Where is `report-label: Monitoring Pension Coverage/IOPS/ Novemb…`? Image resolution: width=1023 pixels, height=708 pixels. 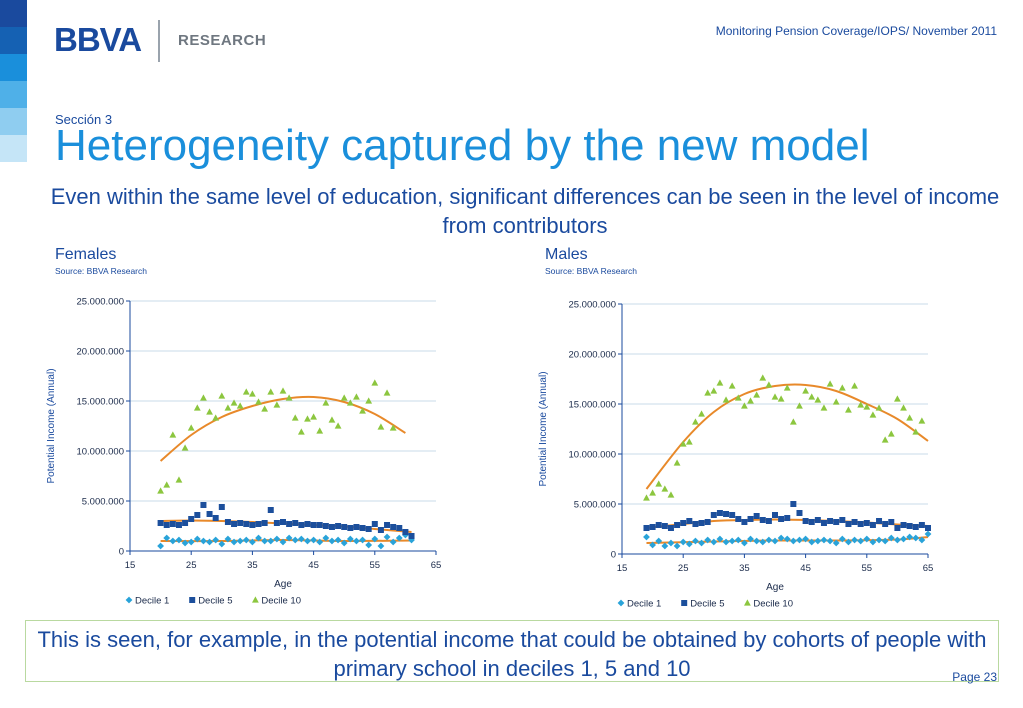 report-label: Monitoring Pension Coverage/IOPS/ Novemb… is located at coordinates (856, 31).